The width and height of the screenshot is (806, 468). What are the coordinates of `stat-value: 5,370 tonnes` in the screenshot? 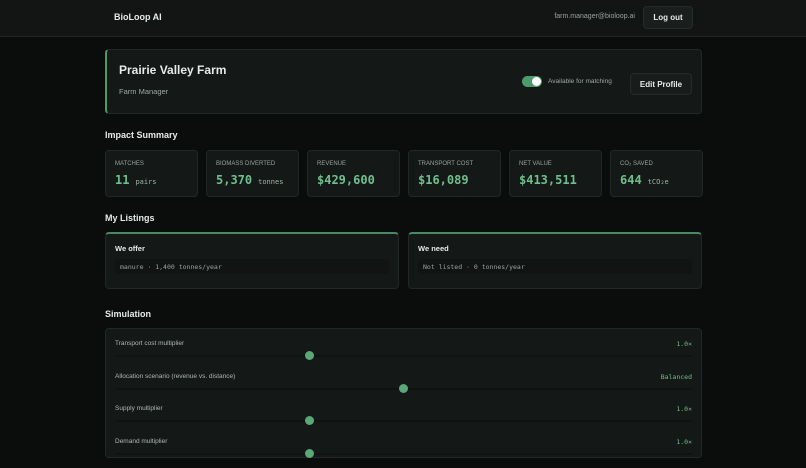 It's located at (249, 180).